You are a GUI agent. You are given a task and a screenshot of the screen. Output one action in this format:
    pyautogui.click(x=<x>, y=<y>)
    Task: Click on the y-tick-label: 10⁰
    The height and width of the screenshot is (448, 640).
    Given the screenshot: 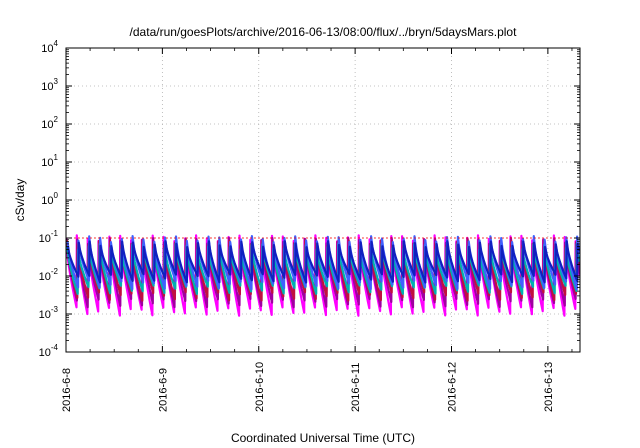 What is the action you would take?
    pyautogui.click(x=49, y=199)
    